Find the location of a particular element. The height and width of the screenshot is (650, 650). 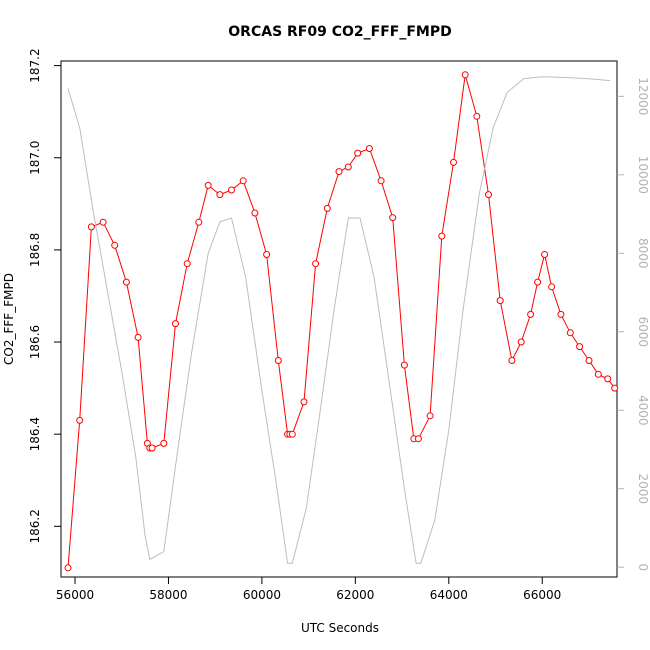

y-axis: 186.2 186.4 186.6 186.8 187.0 187.2 is located at coordinates (44, 296).